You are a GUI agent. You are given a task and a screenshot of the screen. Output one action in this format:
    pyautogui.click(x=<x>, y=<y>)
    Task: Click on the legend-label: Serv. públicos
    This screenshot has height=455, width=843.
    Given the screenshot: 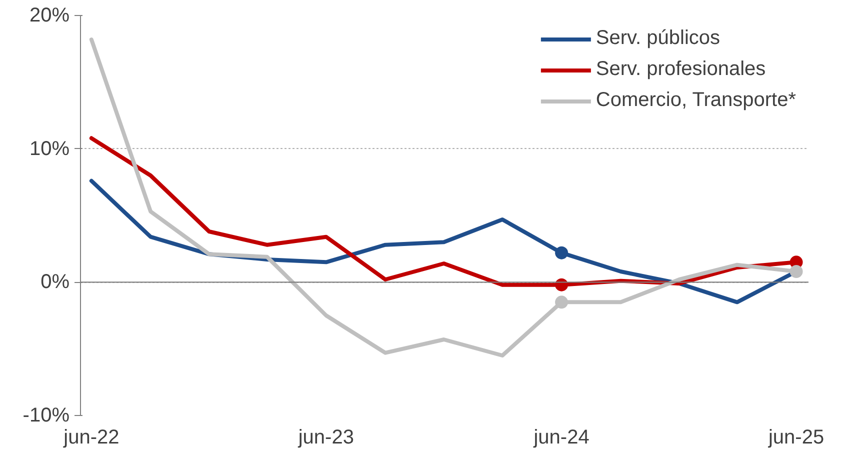 What is the action you would take?
    pyautogui.click(x=658, y=38)
    